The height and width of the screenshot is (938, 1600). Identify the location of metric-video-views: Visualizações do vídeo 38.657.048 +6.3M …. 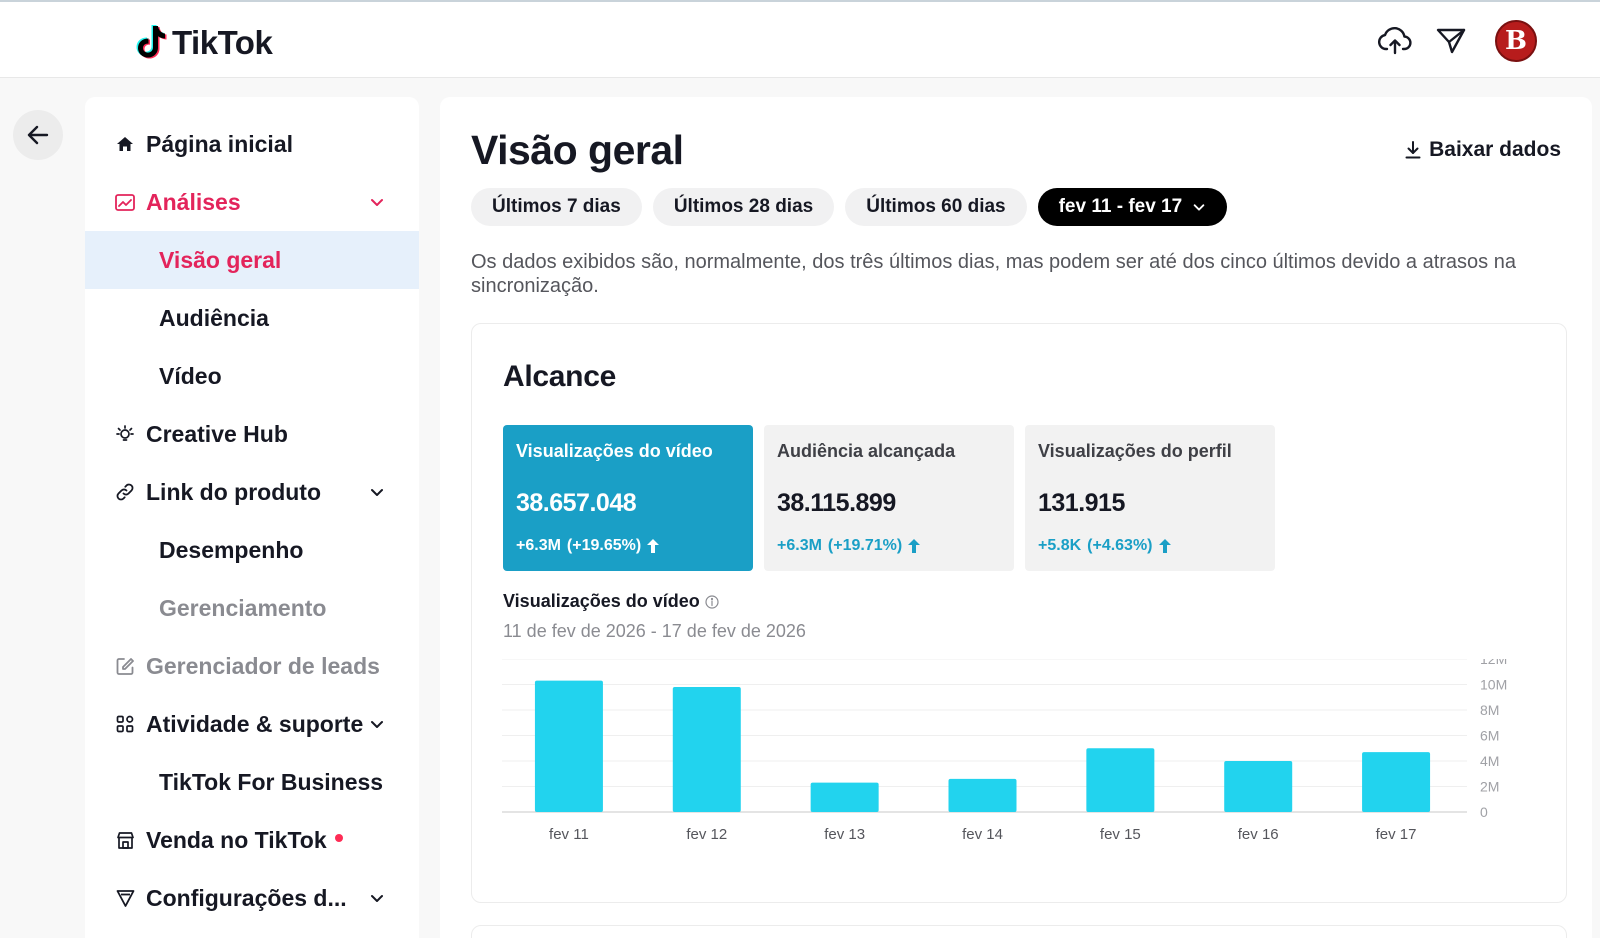
(628, 498).